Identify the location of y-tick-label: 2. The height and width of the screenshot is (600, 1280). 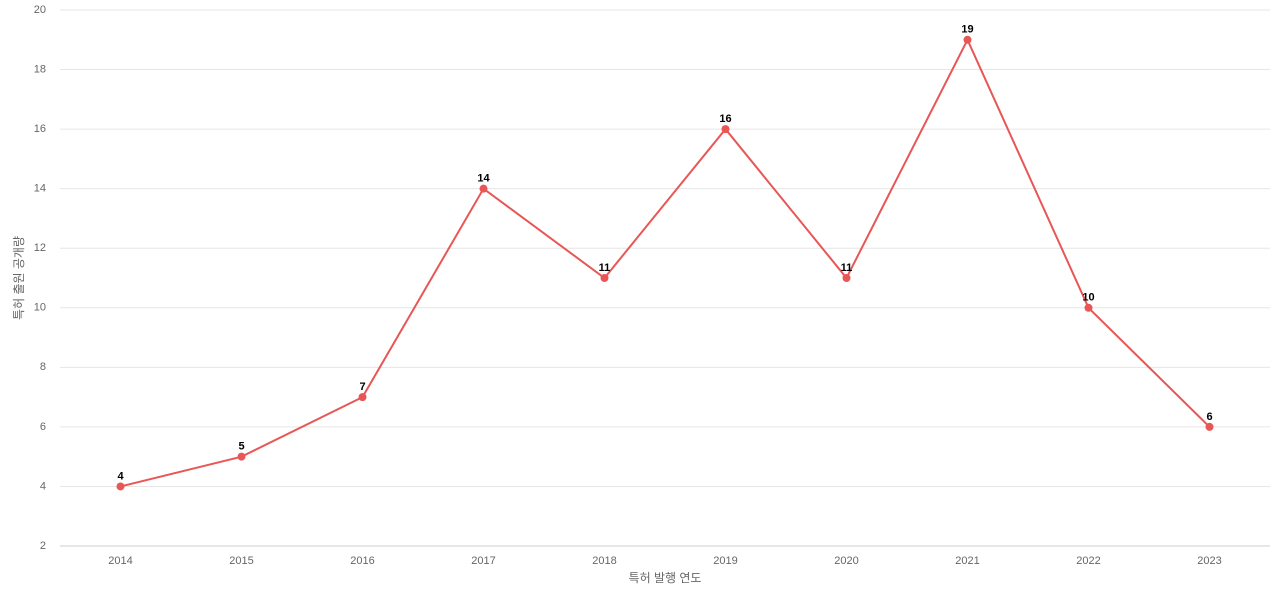
(43, 546).